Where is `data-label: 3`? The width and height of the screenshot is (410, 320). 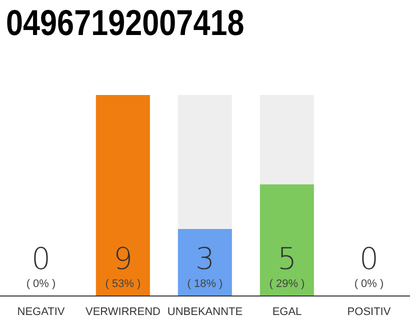
data-label: 3 is located at coordinates (205, 259).